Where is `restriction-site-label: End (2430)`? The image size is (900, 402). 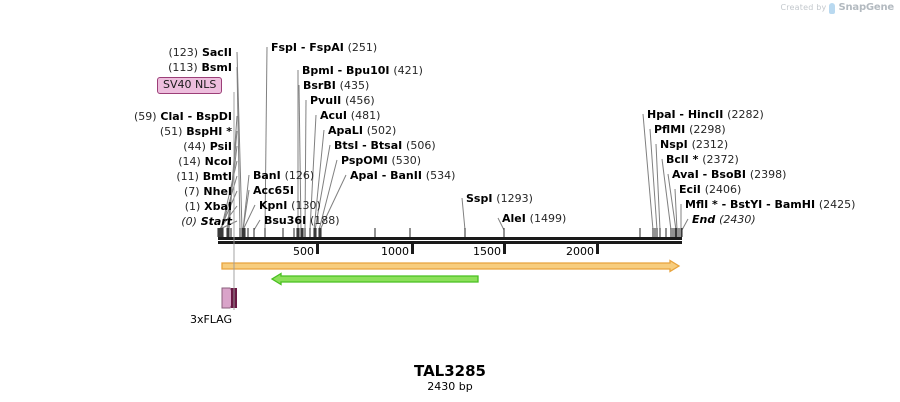 restriction-site-label: End (2430) is located at coordinates (724, 219).